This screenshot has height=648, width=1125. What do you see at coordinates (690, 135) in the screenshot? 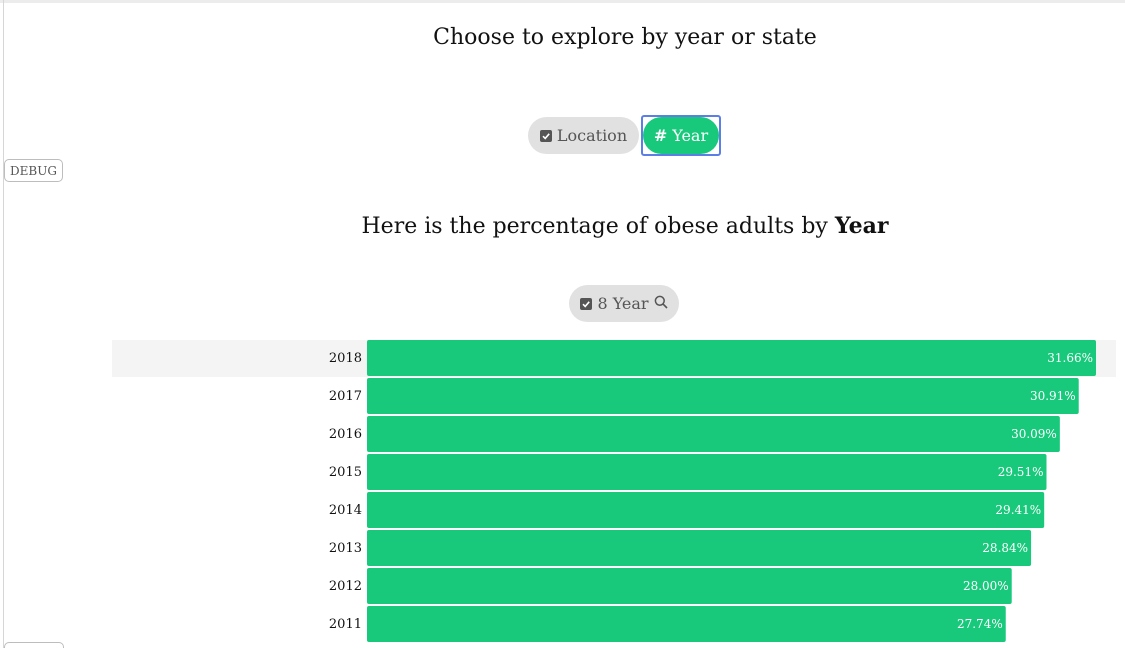
I see `year-toggle-label: Year` at bounding box center [690, 135].